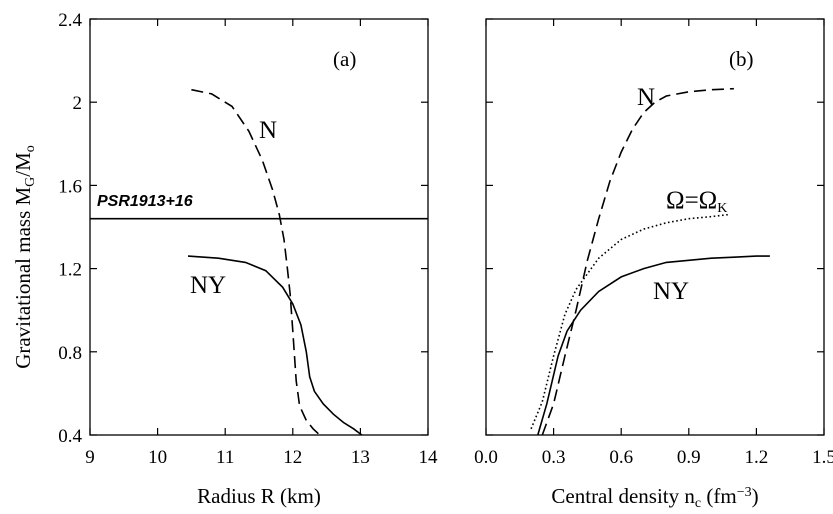 Image resolution: width=833 pixels, height=514 pixels. What do you see at coordinates (757, 457) in the screenshot?
I see `x-tick-label-b: 1.2` at bounding box center [757, 457].